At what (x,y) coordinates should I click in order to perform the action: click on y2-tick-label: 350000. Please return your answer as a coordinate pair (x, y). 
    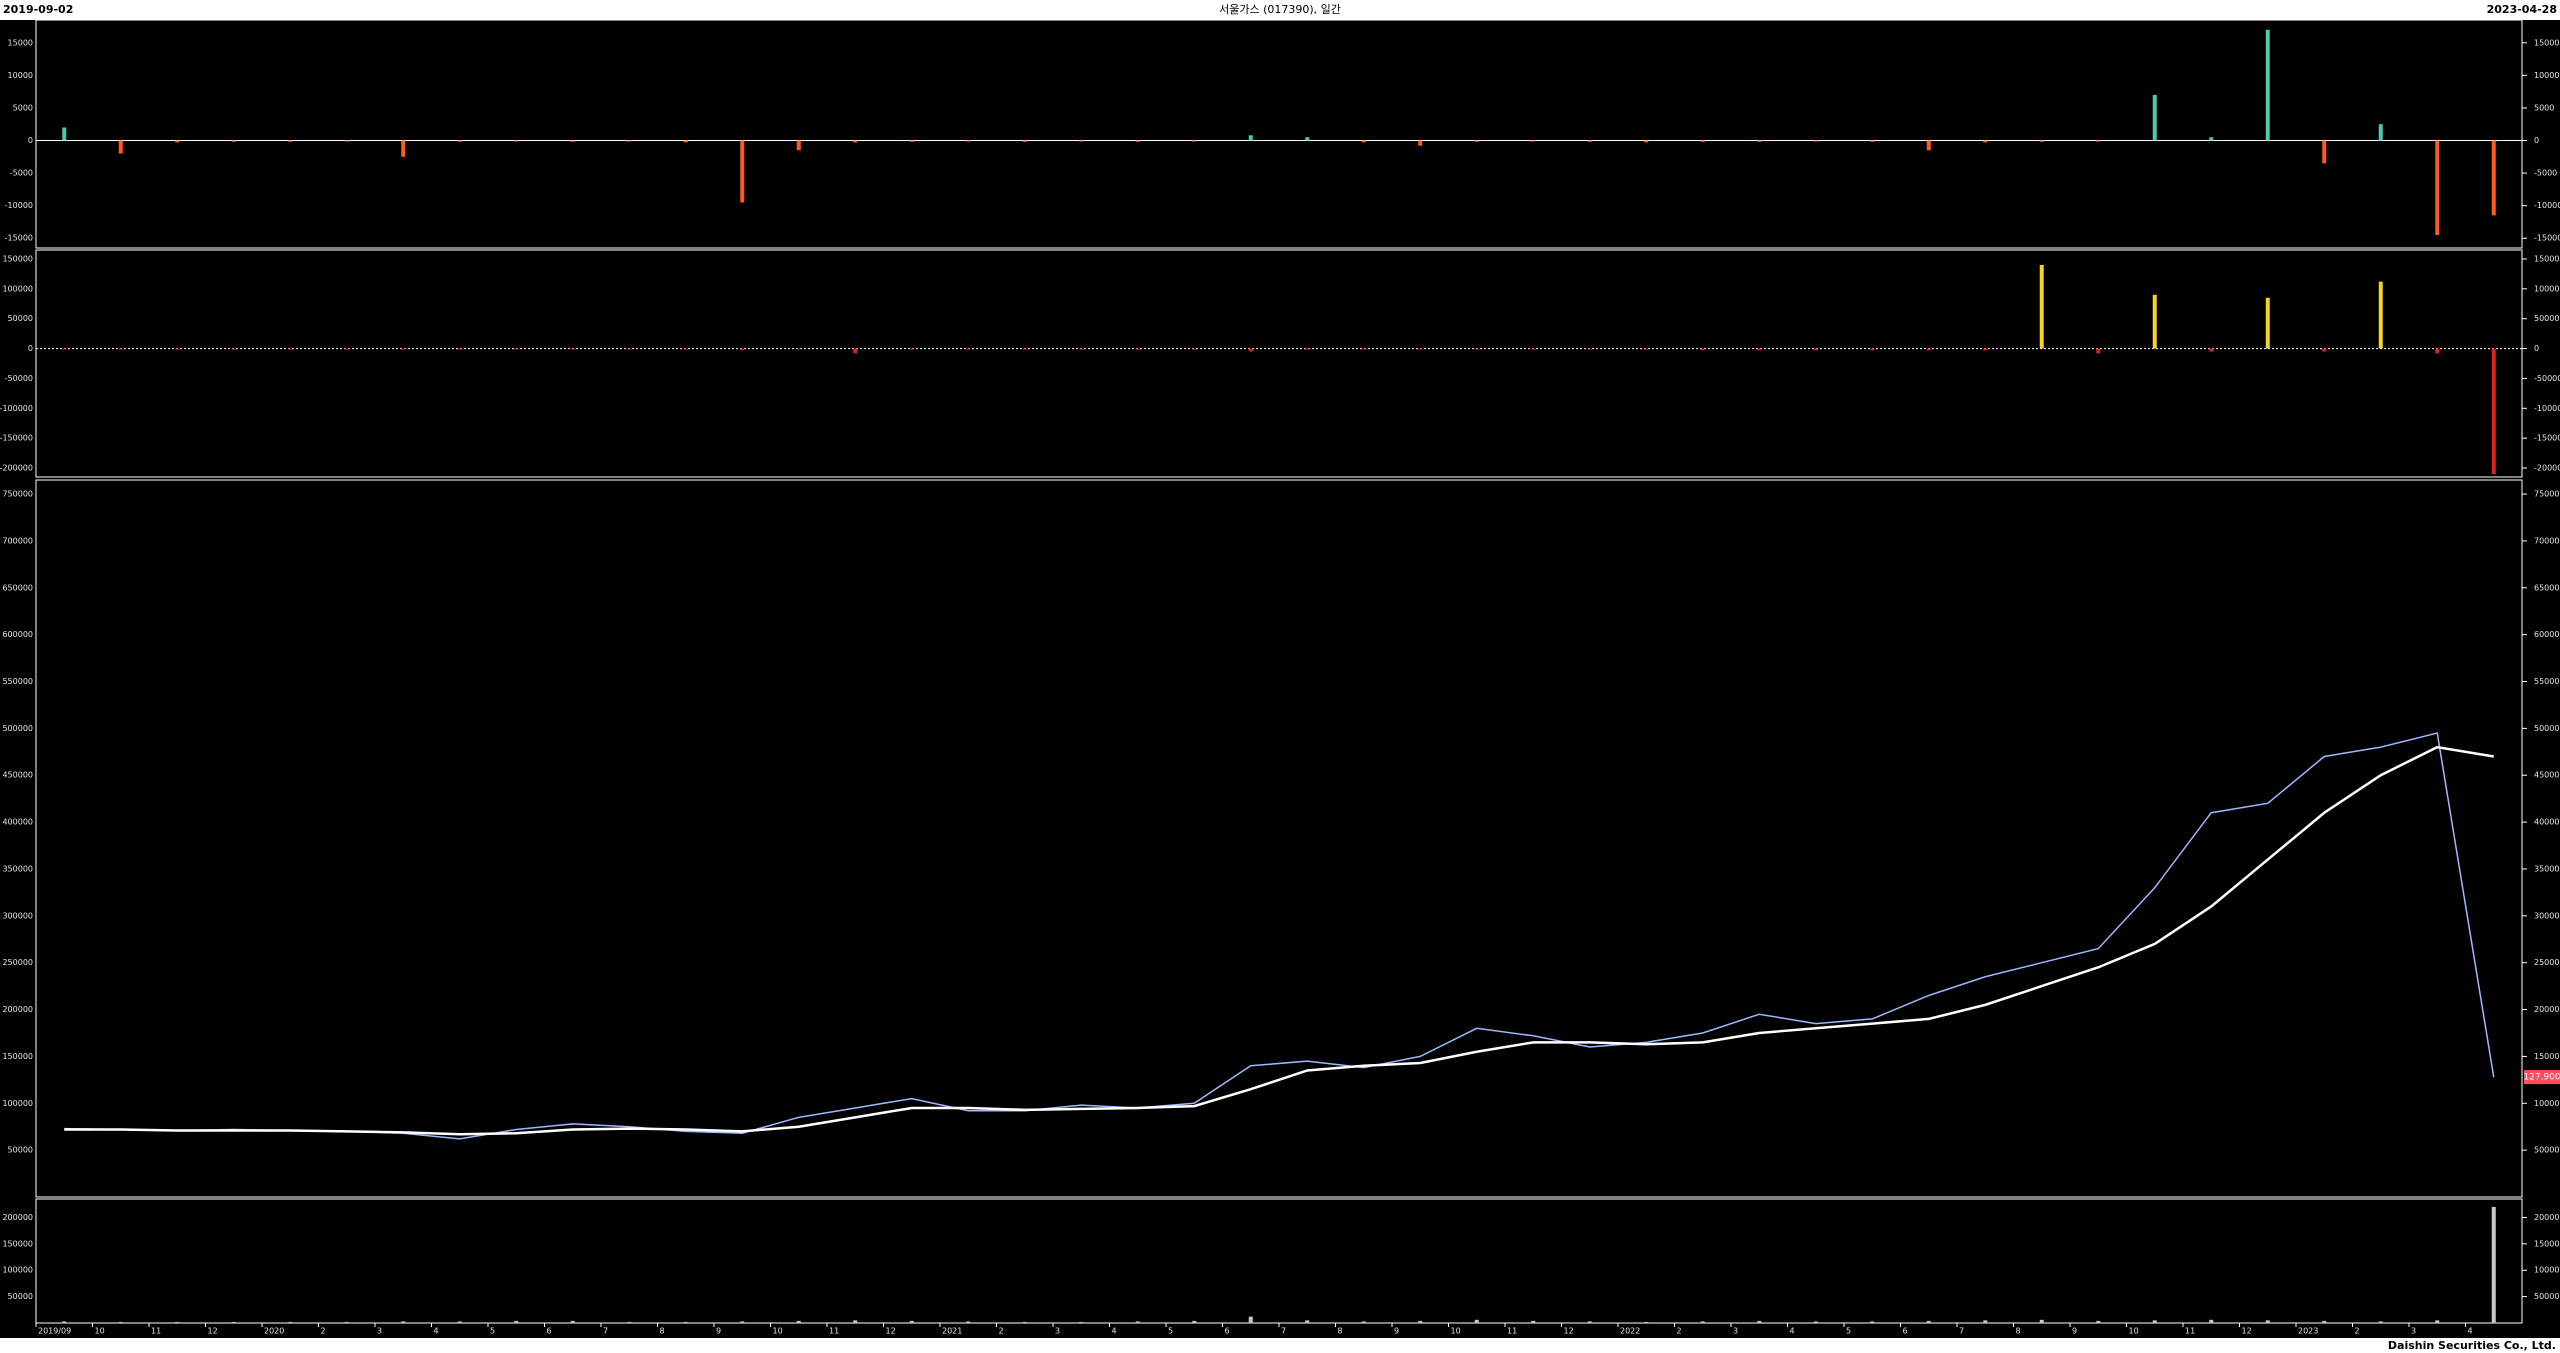
    Looking at the image, I should click on (2547, 868).